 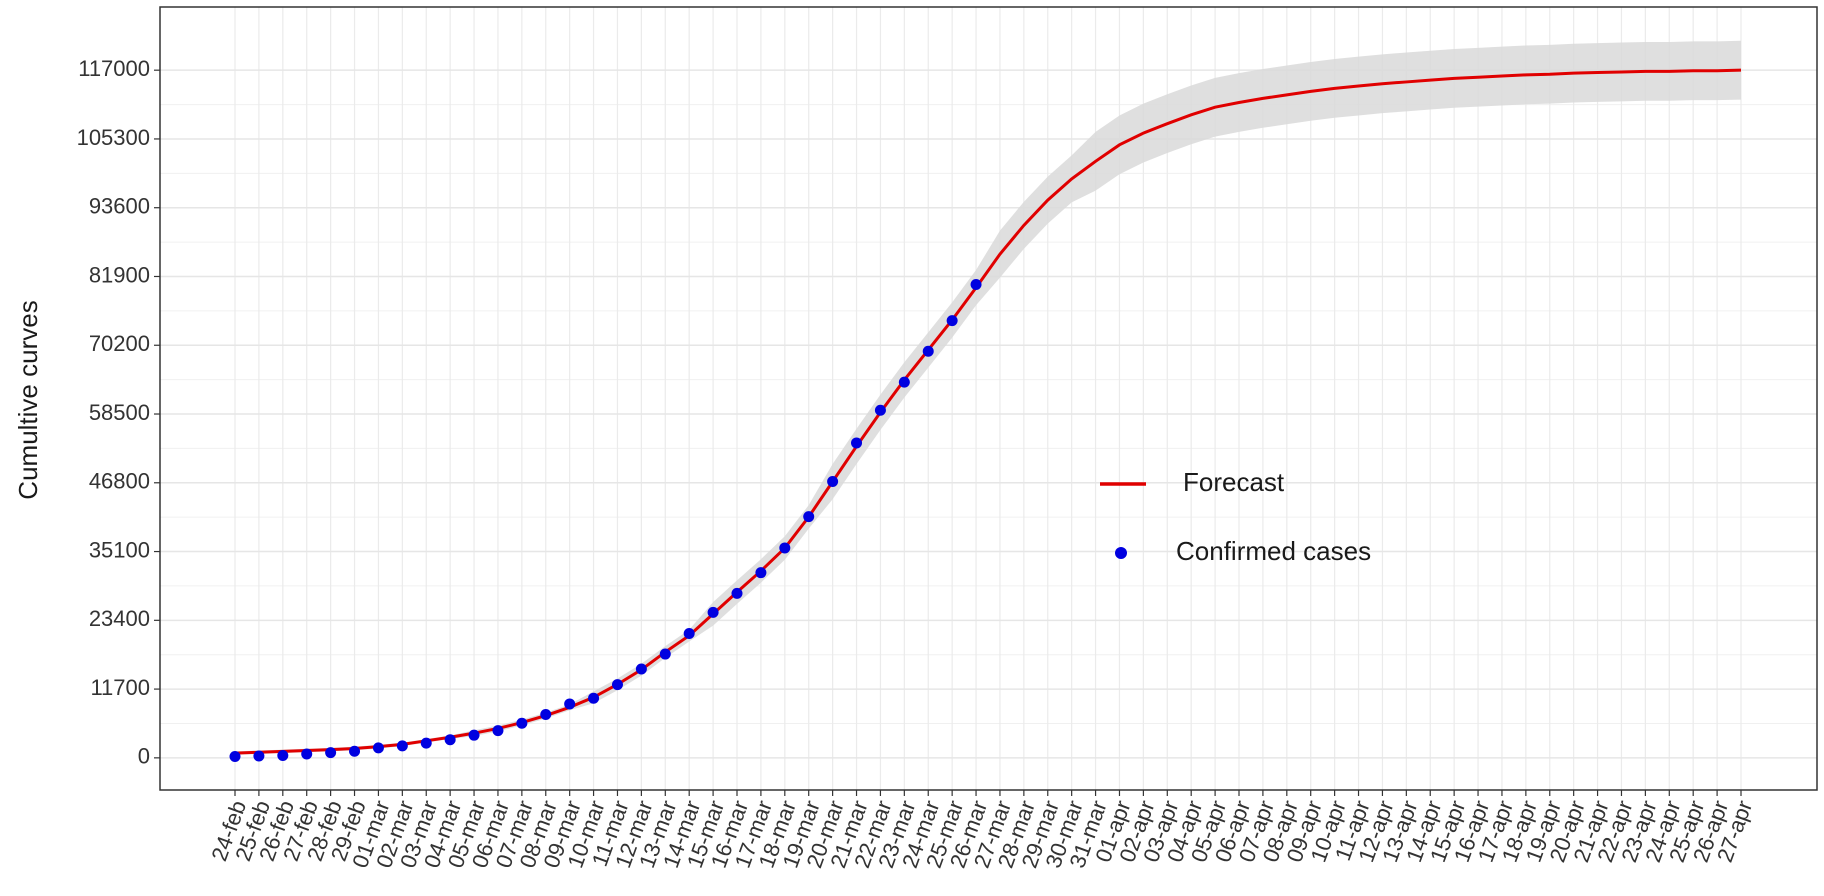 I want to click on legend-label: Confirmed cases, so click(x=1273, y=551).